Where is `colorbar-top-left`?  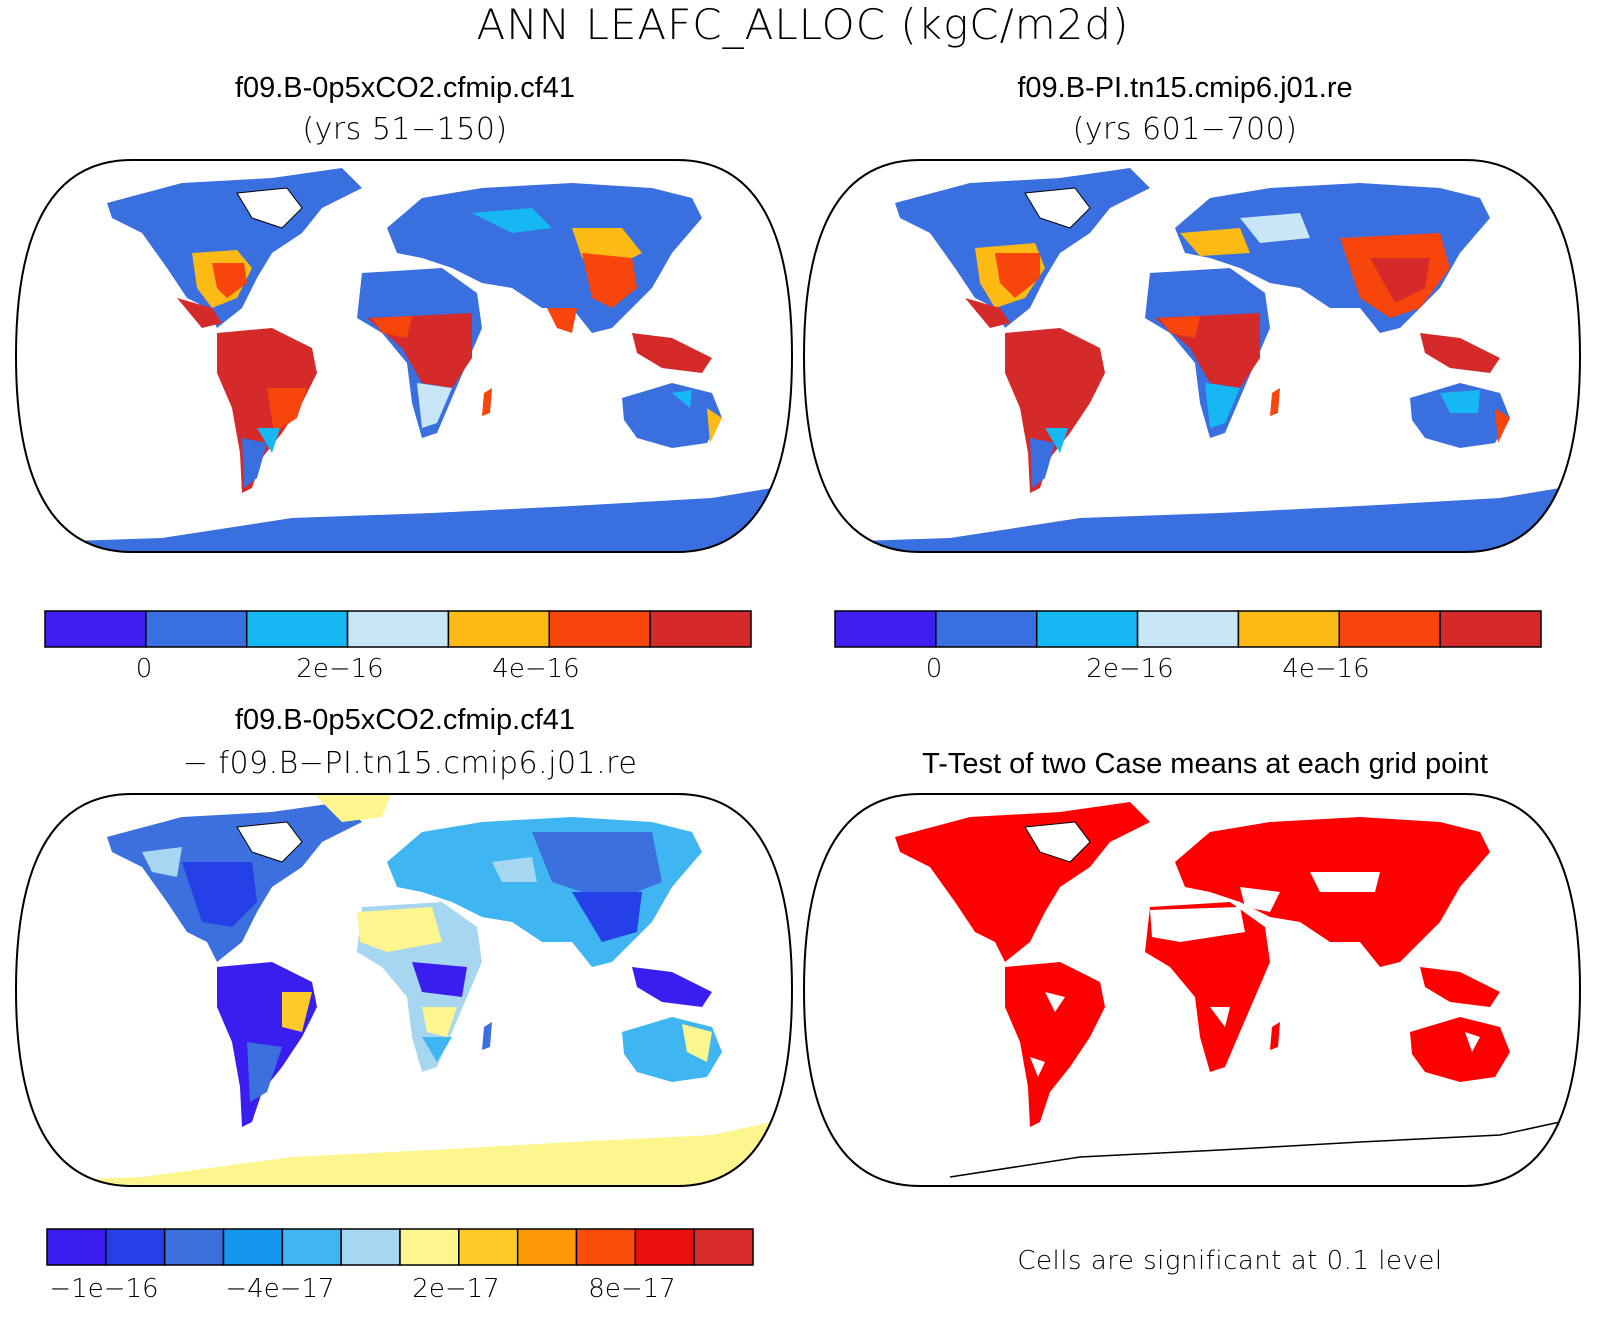 colorbar-top-left is located at coordinates (398, 629).